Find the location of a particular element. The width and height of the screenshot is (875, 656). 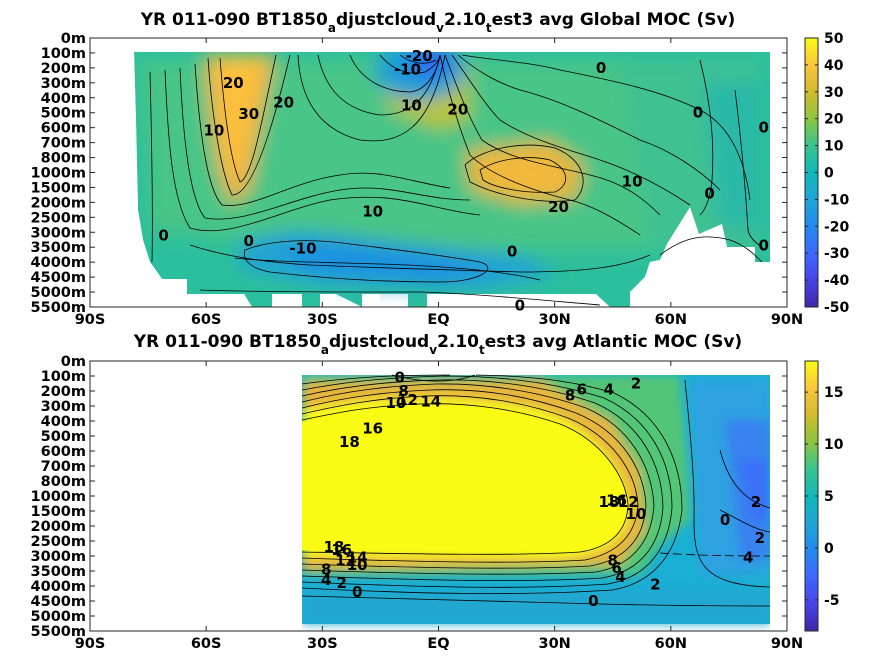

global-y-tick-label: 3000m is located at coordinates (58, 233).